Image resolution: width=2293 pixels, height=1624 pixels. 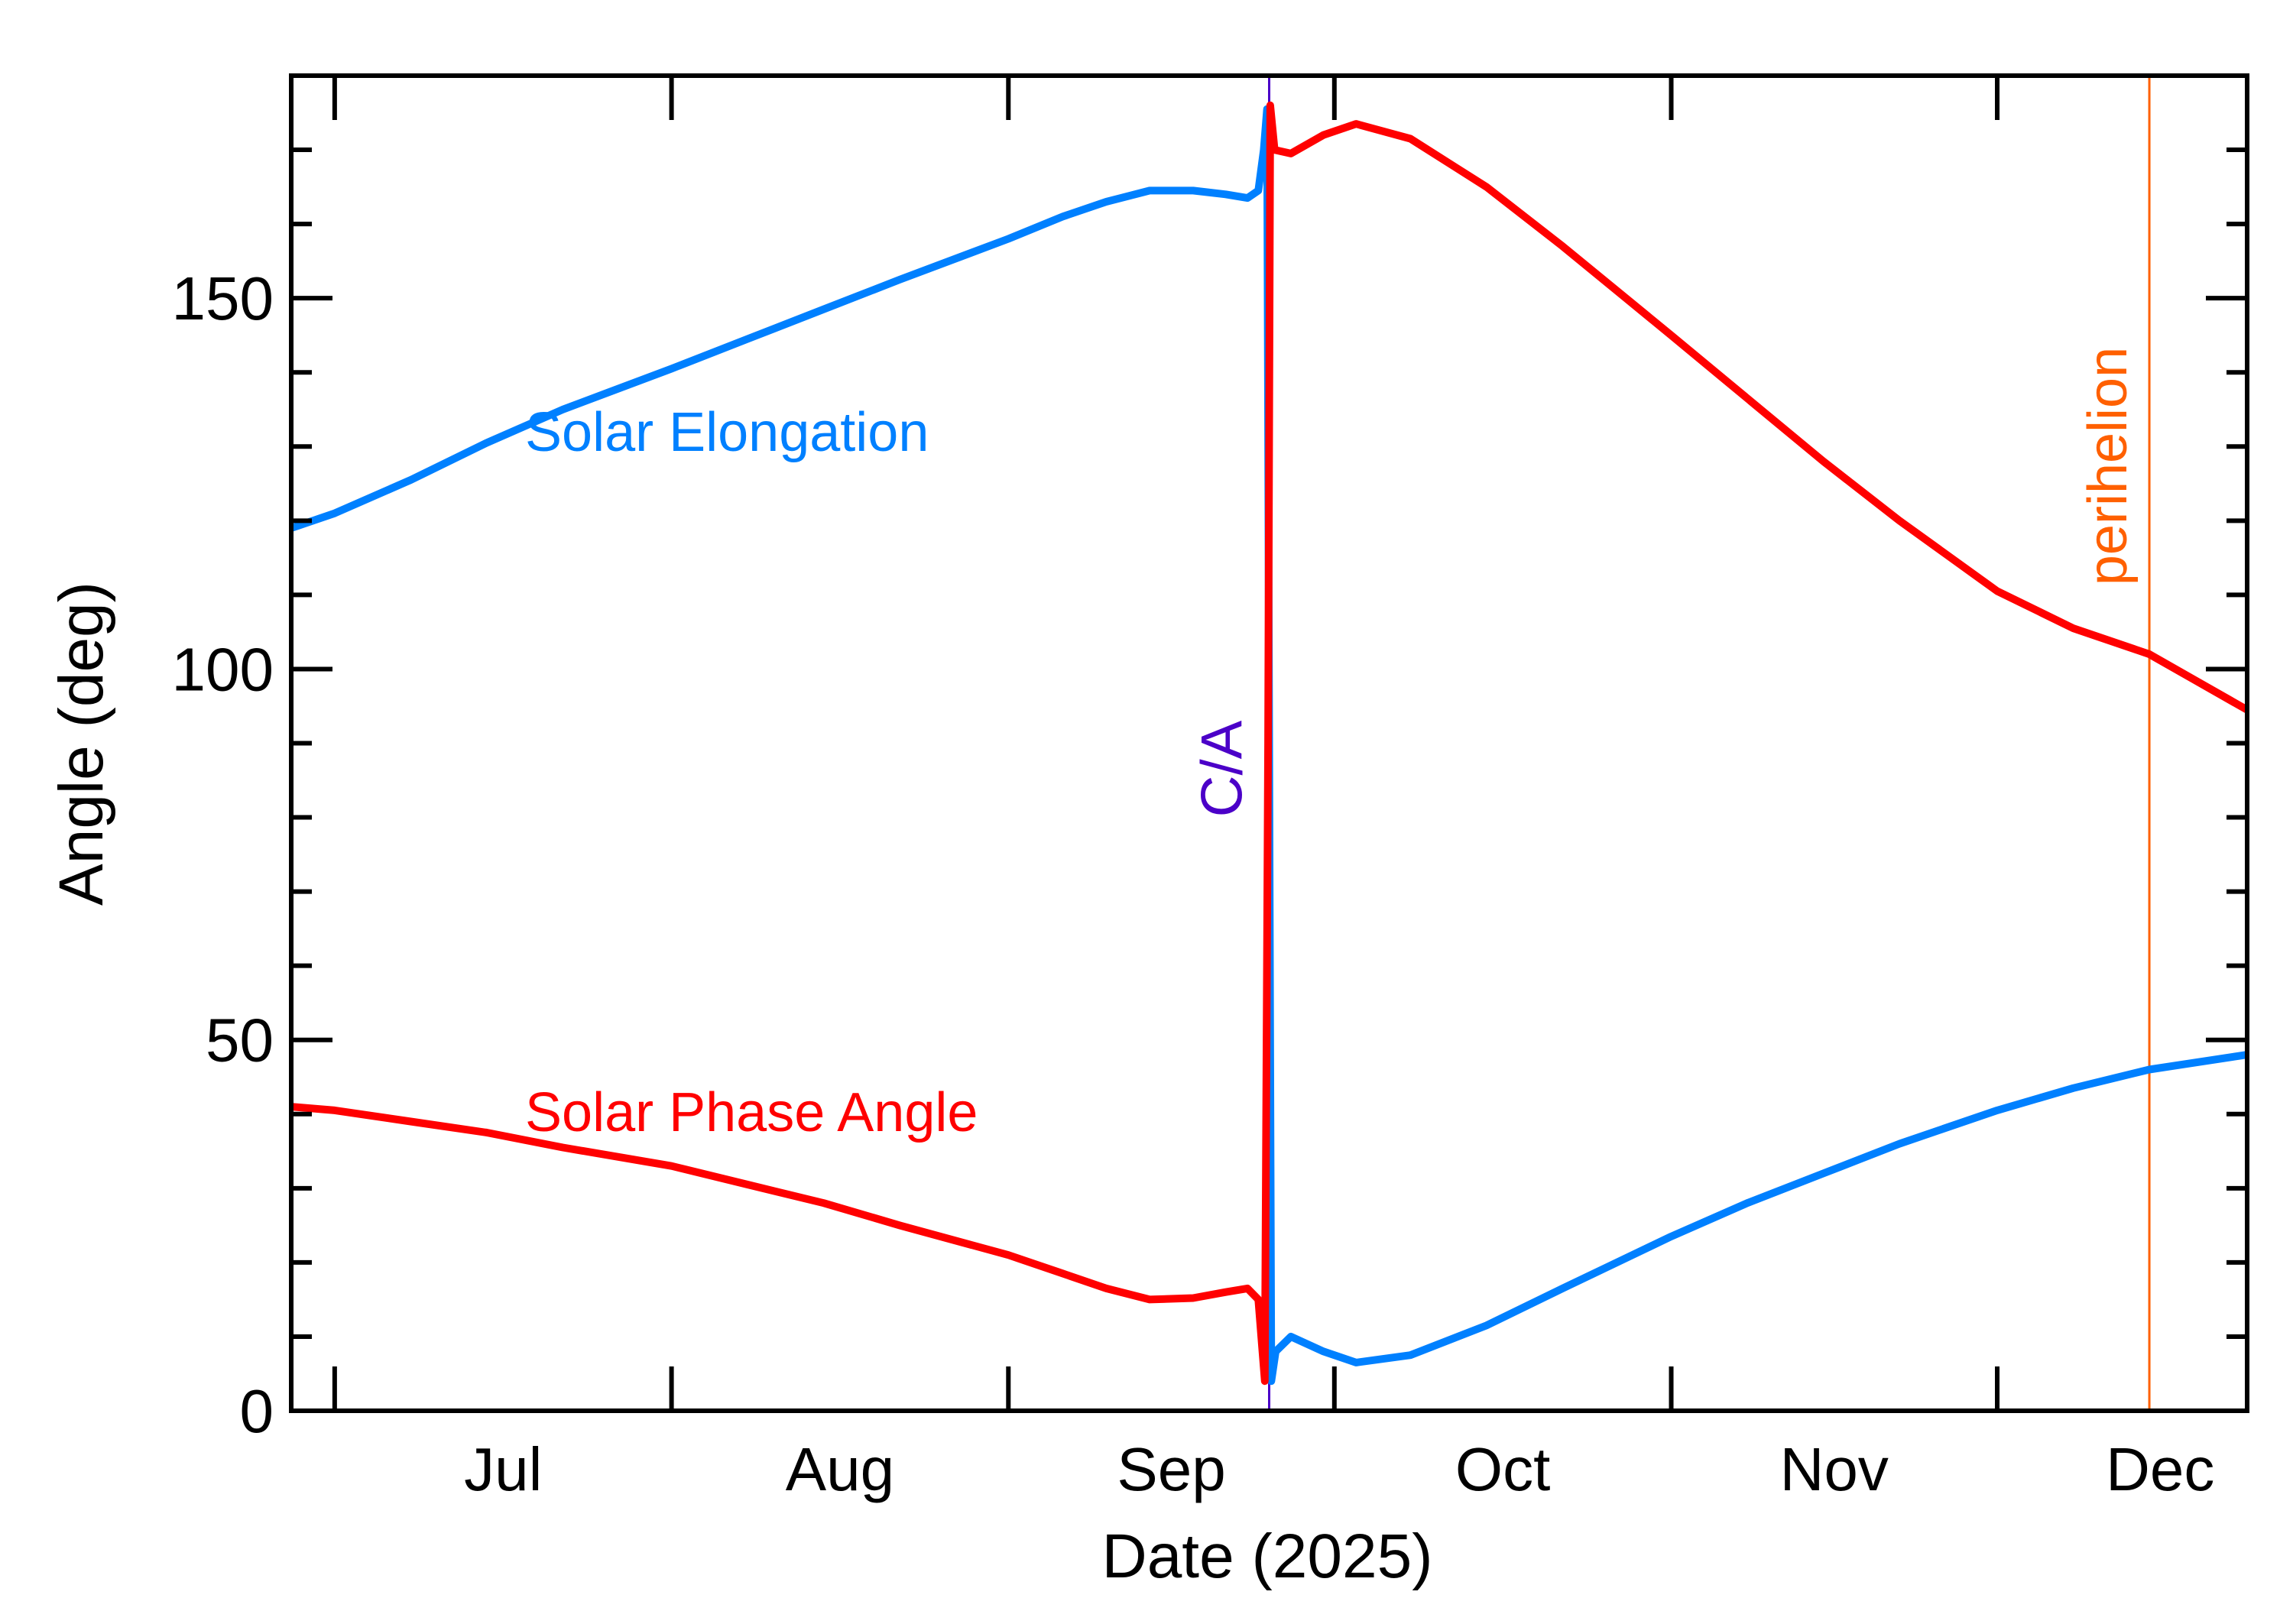 What do you see at coordinates (1834, 1469) in the screenshot?
I see `x-tick-label: Nov` at bounding box center [1834, 1469].